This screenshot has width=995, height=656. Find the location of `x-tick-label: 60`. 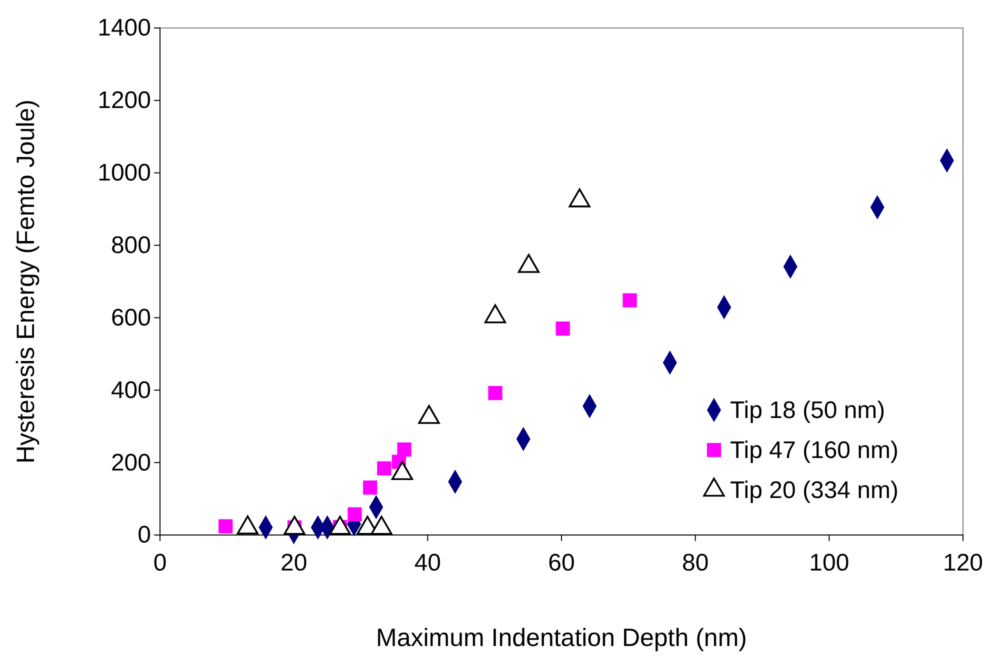

x-tick-label: 60 is located at coordinates (561, 562).